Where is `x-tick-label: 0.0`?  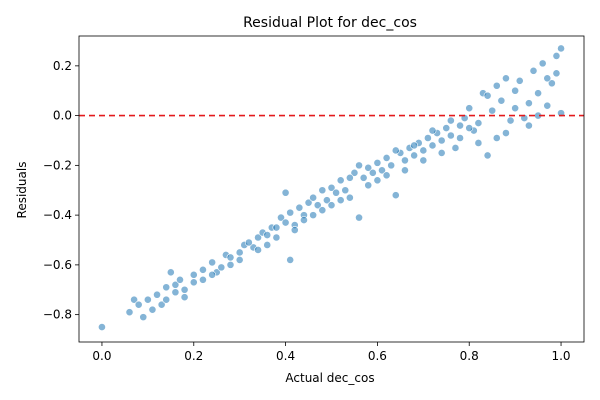
x-tick-label: 0.0 is located at coordinates (101, 356).